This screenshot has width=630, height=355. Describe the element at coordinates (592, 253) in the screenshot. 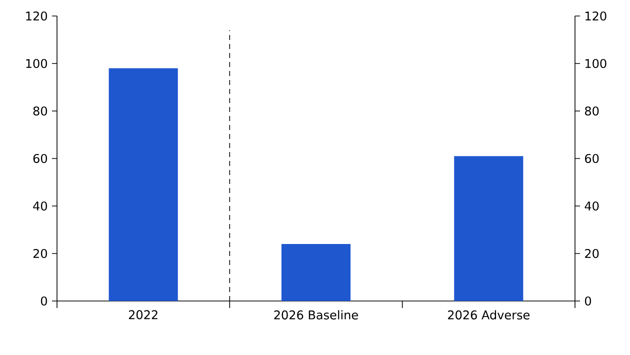

I see `y2-tick-label: 20` at that location.